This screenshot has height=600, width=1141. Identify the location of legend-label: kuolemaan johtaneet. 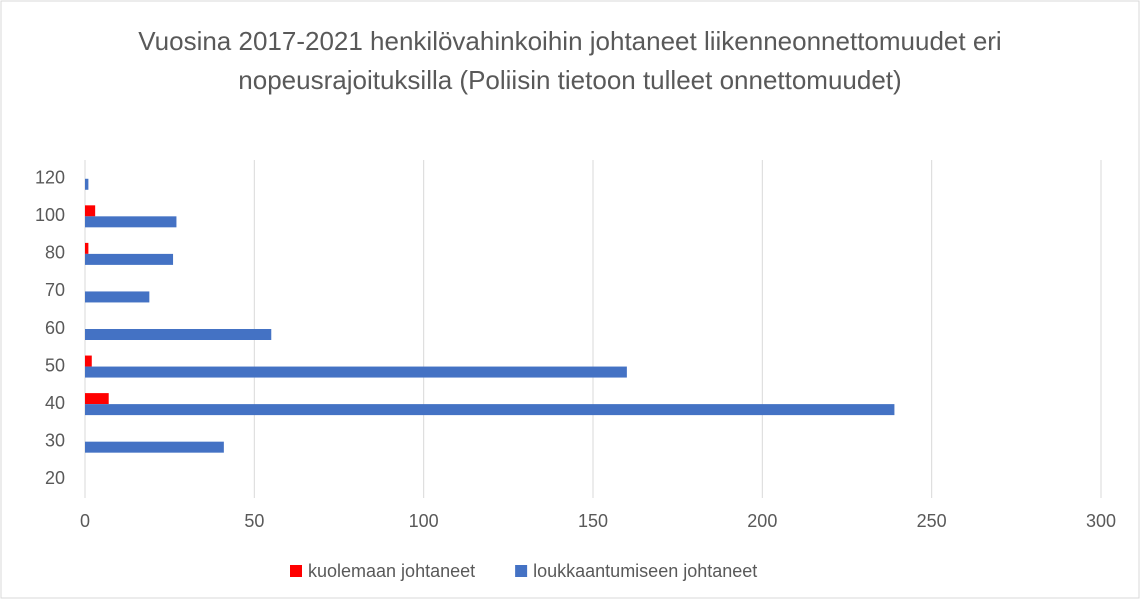
(391, 571).